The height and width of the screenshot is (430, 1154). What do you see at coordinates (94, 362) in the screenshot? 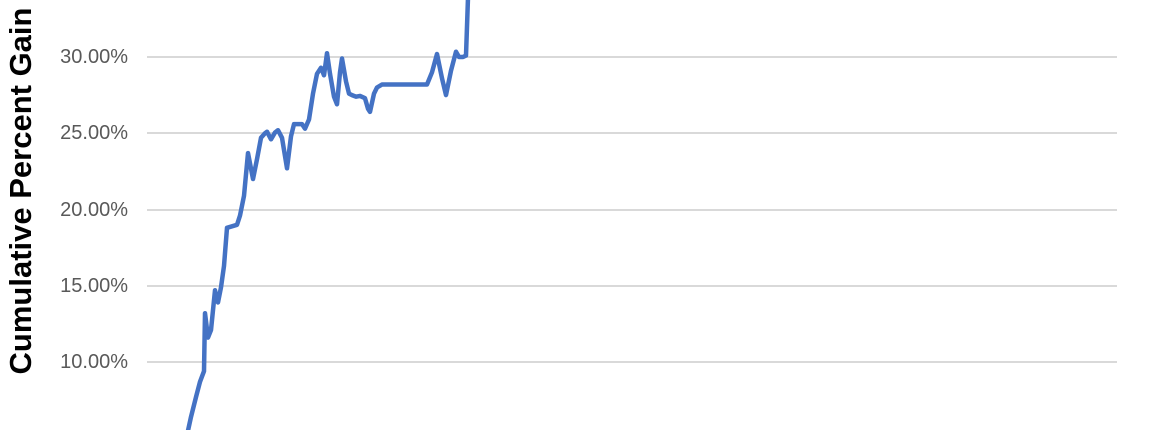
I see `y-tick-label-10: 10.00%` at bounding box center [94, 362].